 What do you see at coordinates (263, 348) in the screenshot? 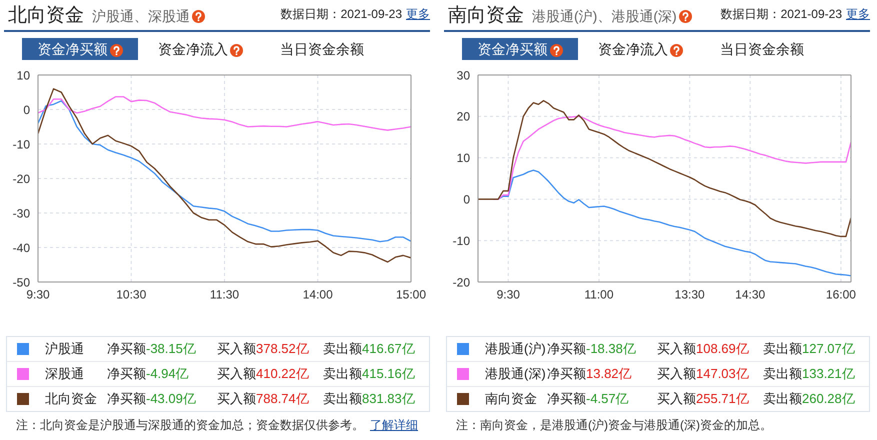
I see `text: 买入额378.52亿` at bounding box center [263, 348].